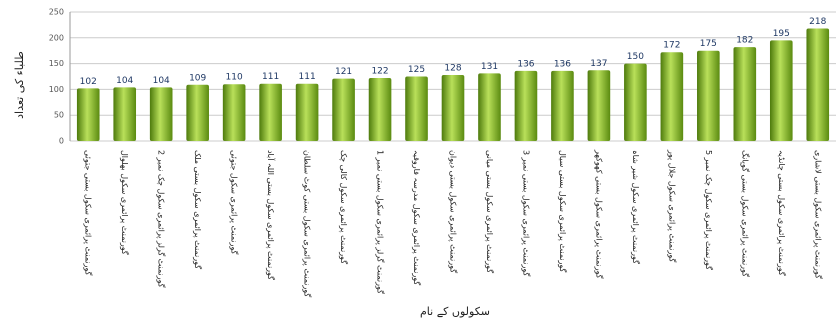 This screenshot has width=840, height=327. I want to click on value-label: 182, so click(744, 41).